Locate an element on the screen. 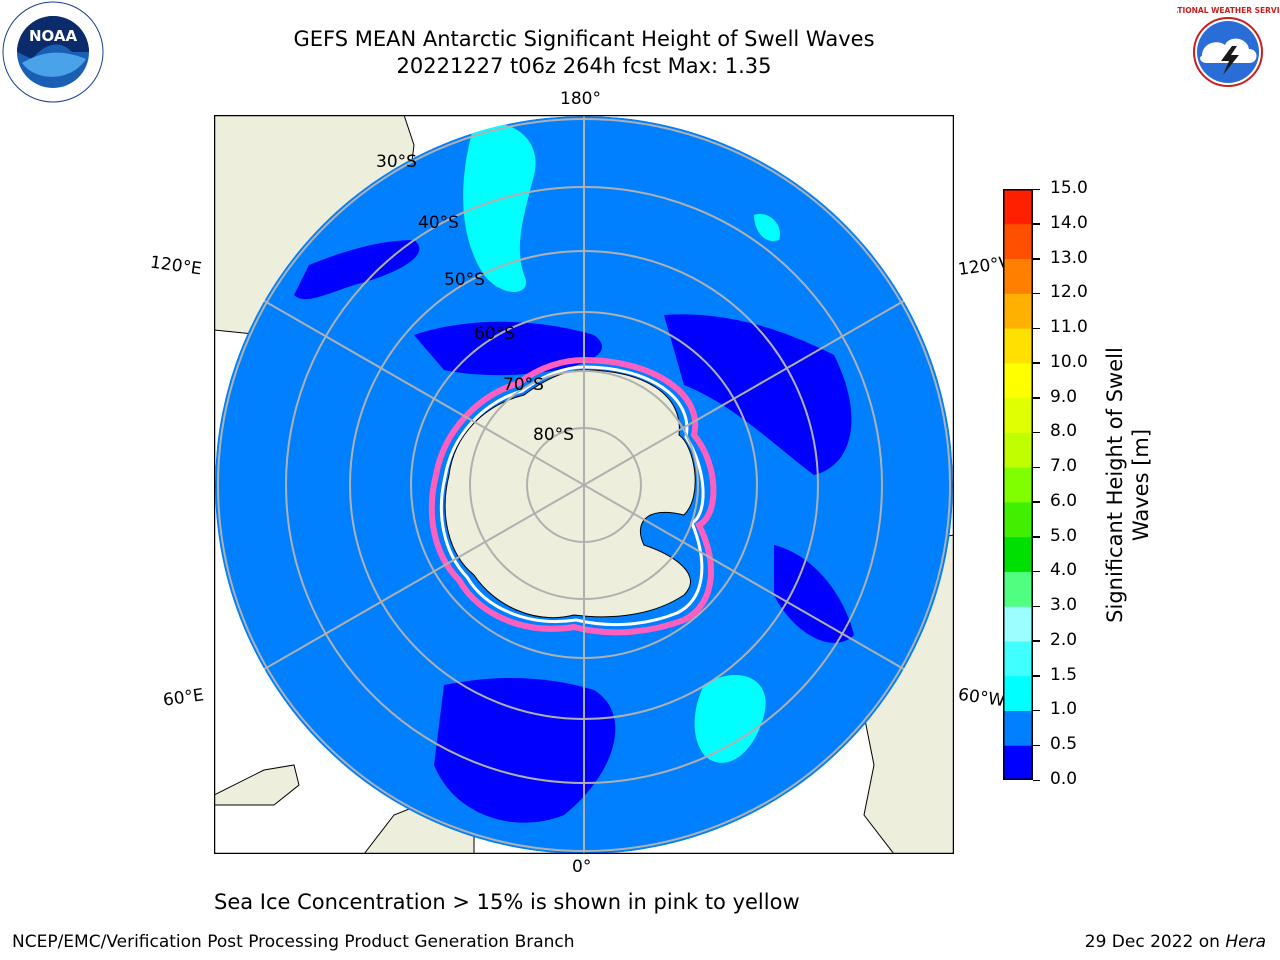  colorbar-label: Significant Height of Swell Waves [m] is located at coordinates (1128, 485).